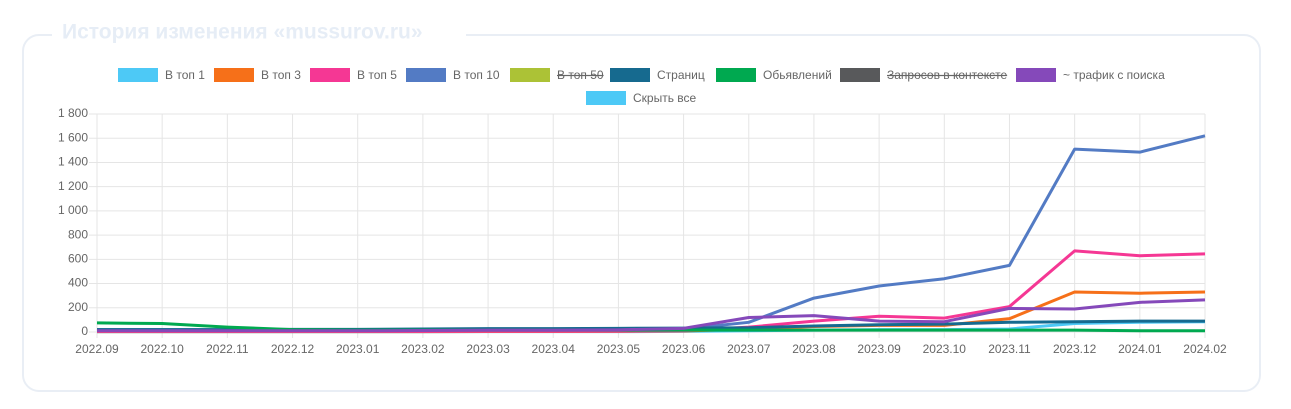 This screenshot has width=1291, height=409. Describe the element at coordinates (1114, 75) in the screenshot. I see `legend-label: ~ трафик с поиска` at that location.